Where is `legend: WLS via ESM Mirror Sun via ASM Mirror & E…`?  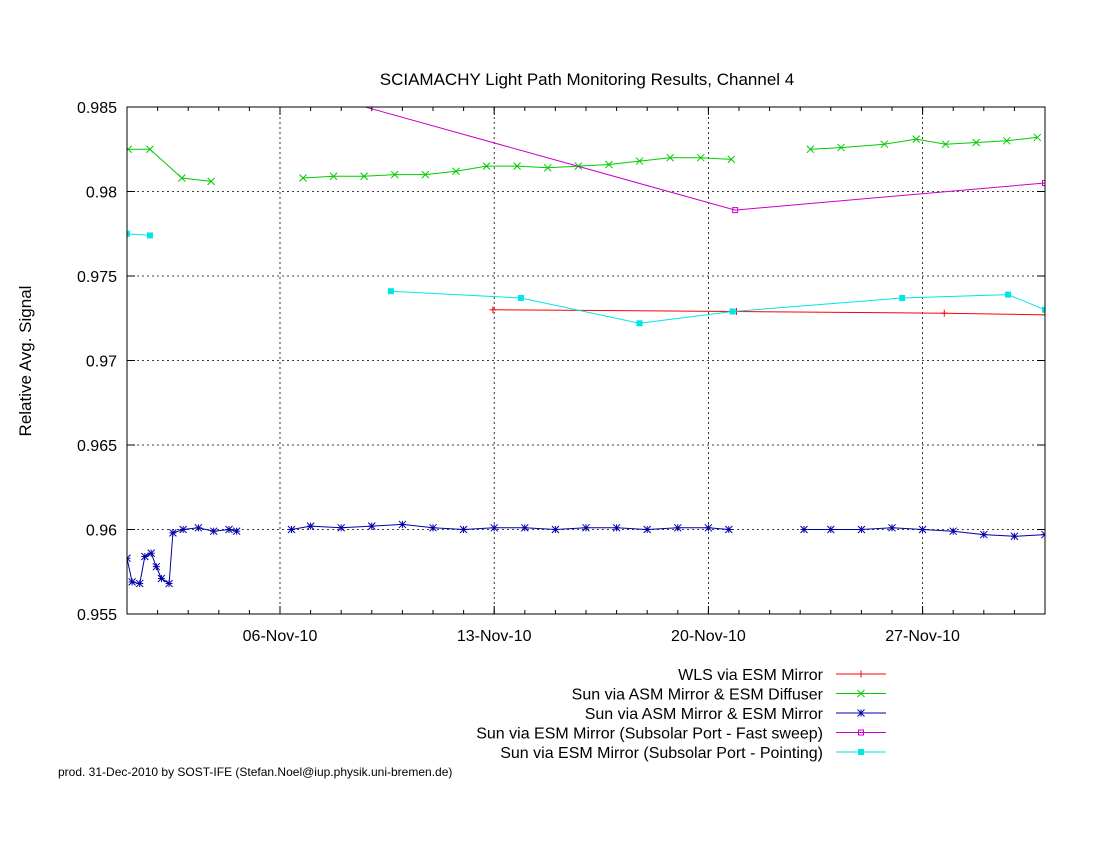
legend: WLS via ESM Mirror Sun via ASM Mirror & E… is located at coordinates (681, 714).